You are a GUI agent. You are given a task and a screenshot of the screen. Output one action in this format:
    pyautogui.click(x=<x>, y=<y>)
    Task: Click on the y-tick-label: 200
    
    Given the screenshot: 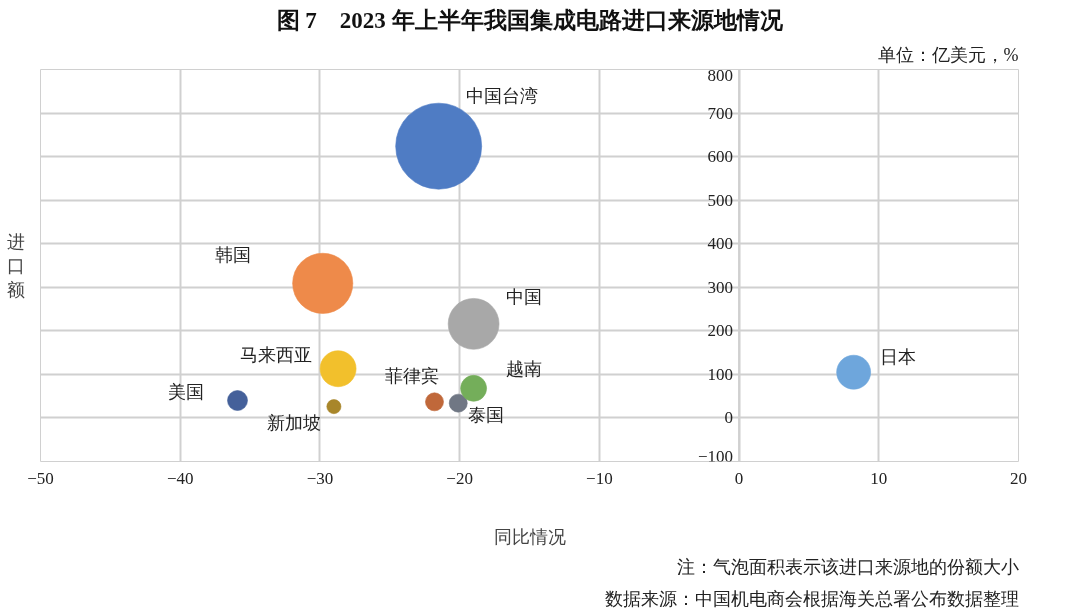 What is the action you would take?
    pyautogui.click(x=720, y=331)
    